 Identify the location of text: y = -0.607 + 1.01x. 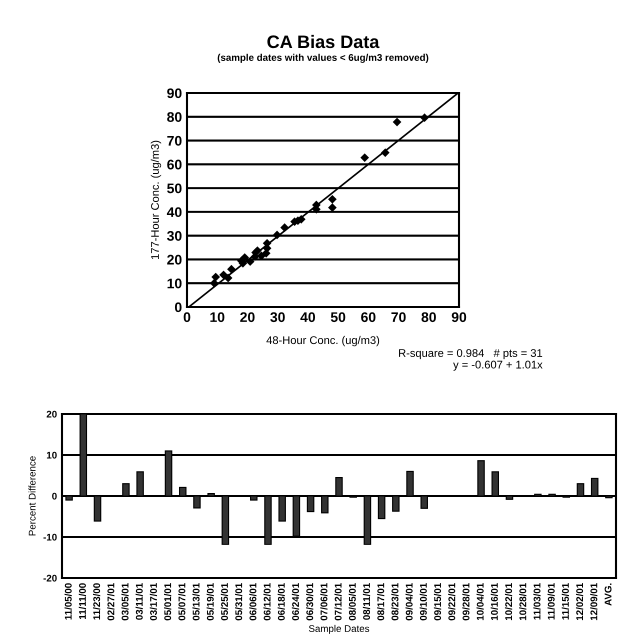
(498, 365).